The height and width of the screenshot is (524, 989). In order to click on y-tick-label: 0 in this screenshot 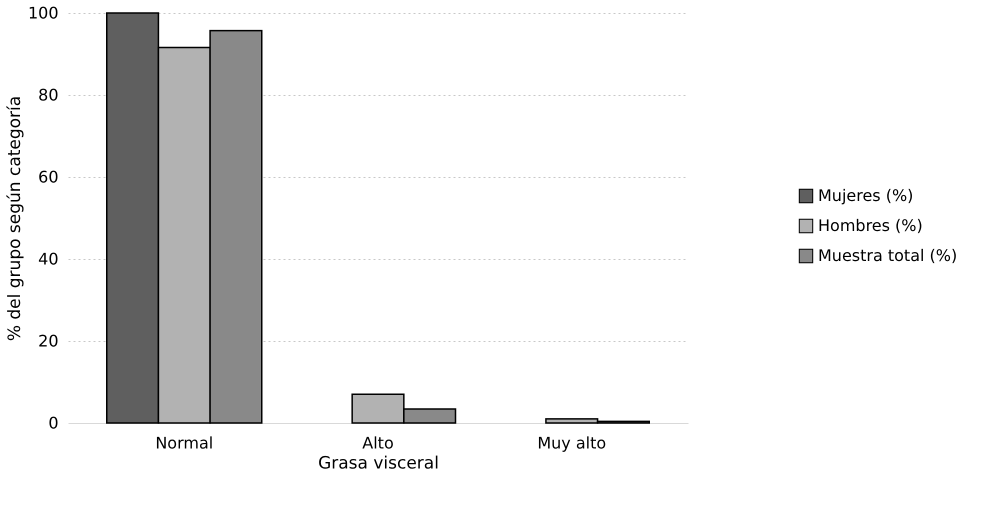, I will do `click(53, 423)`.